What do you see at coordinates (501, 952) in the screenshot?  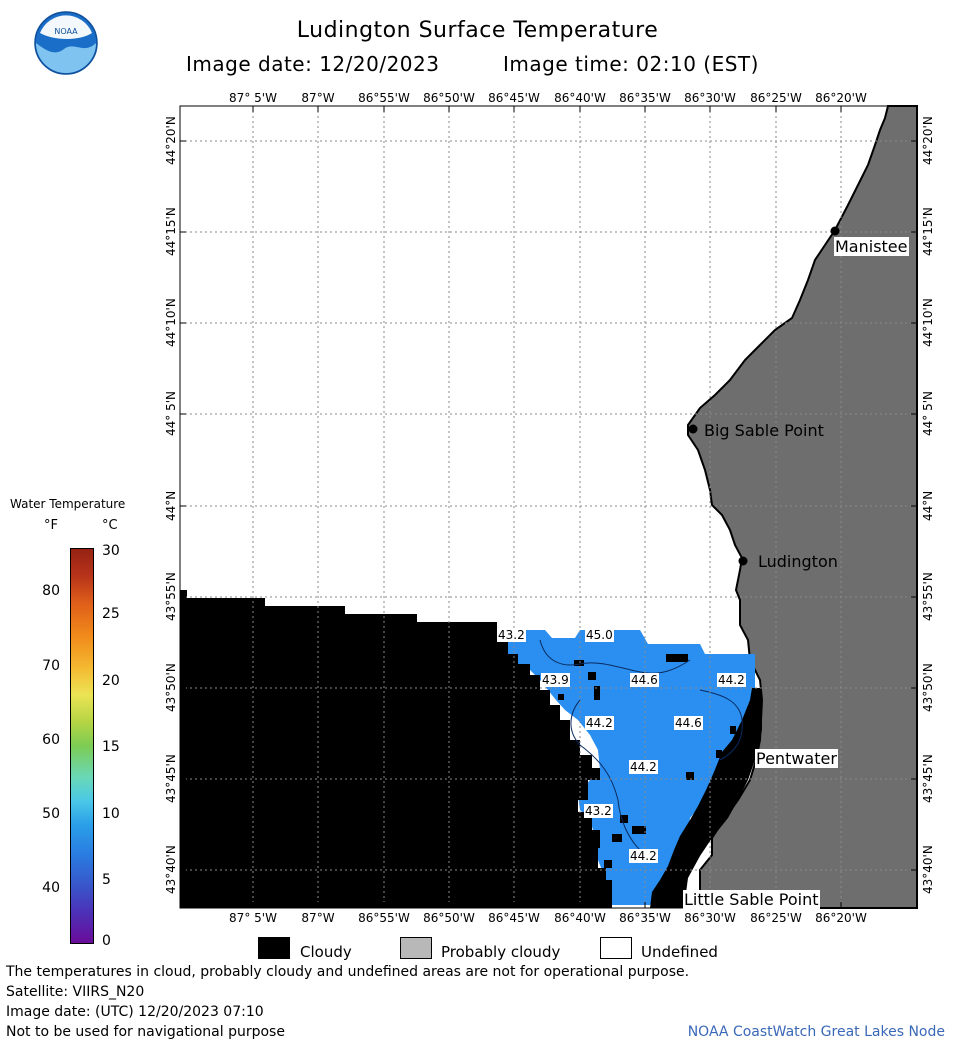 I see `probably-cloudy-label: Probably cloudy` at bounding box center [501, 952].